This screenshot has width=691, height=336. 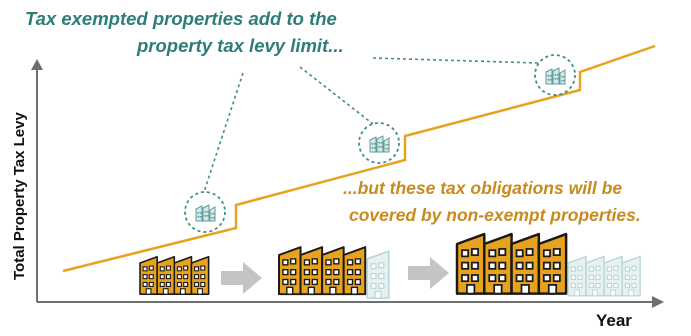 I want to click on annotation-bottom-line2: covered by non-exempt properties., so click(x=495, y=215).